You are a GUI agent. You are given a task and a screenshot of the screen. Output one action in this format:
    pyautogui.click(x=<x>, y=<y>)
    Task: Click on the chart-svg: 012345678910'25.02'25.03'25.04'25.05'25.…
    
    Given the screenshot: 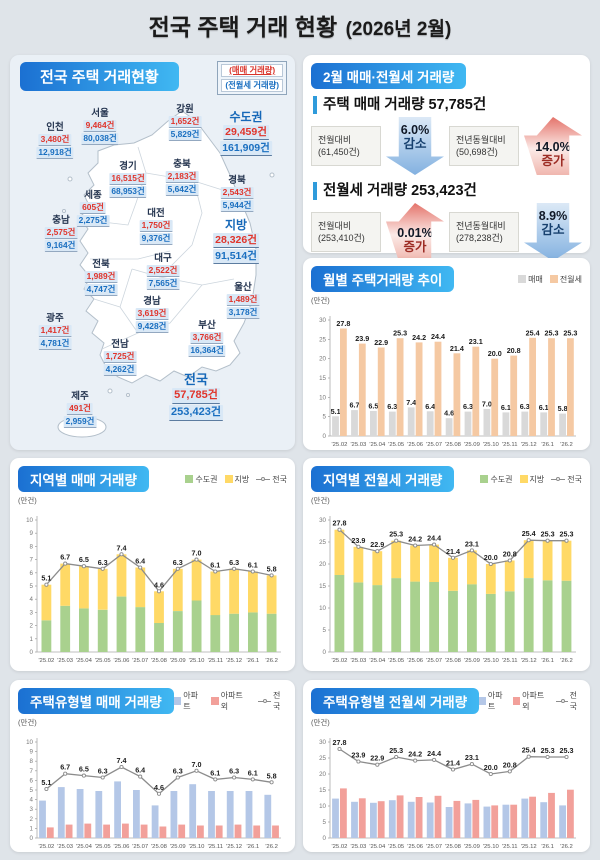 What is the action you would take?
    pyautogui.click(x=153, y=590)
    